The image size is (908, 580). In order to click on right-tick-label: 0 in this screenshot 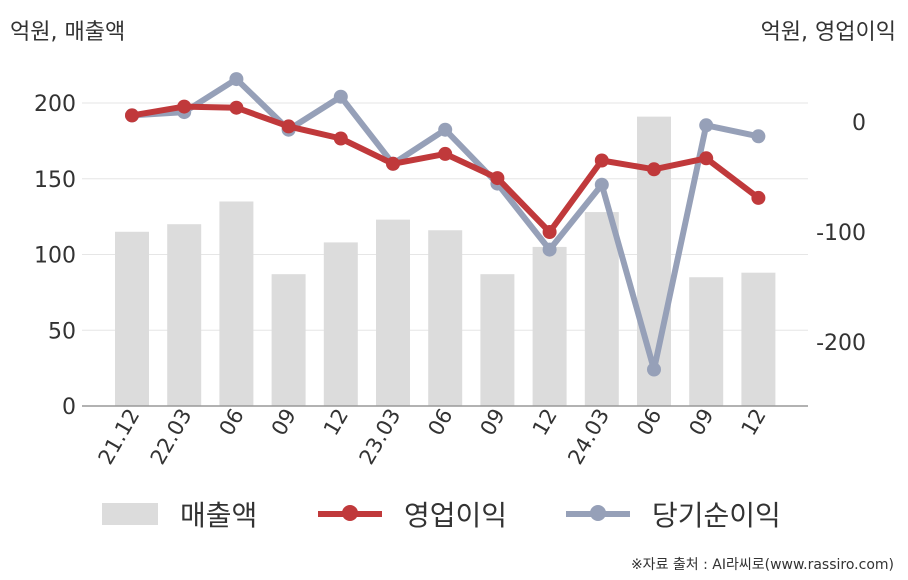, I will do `click(859, 123)`.